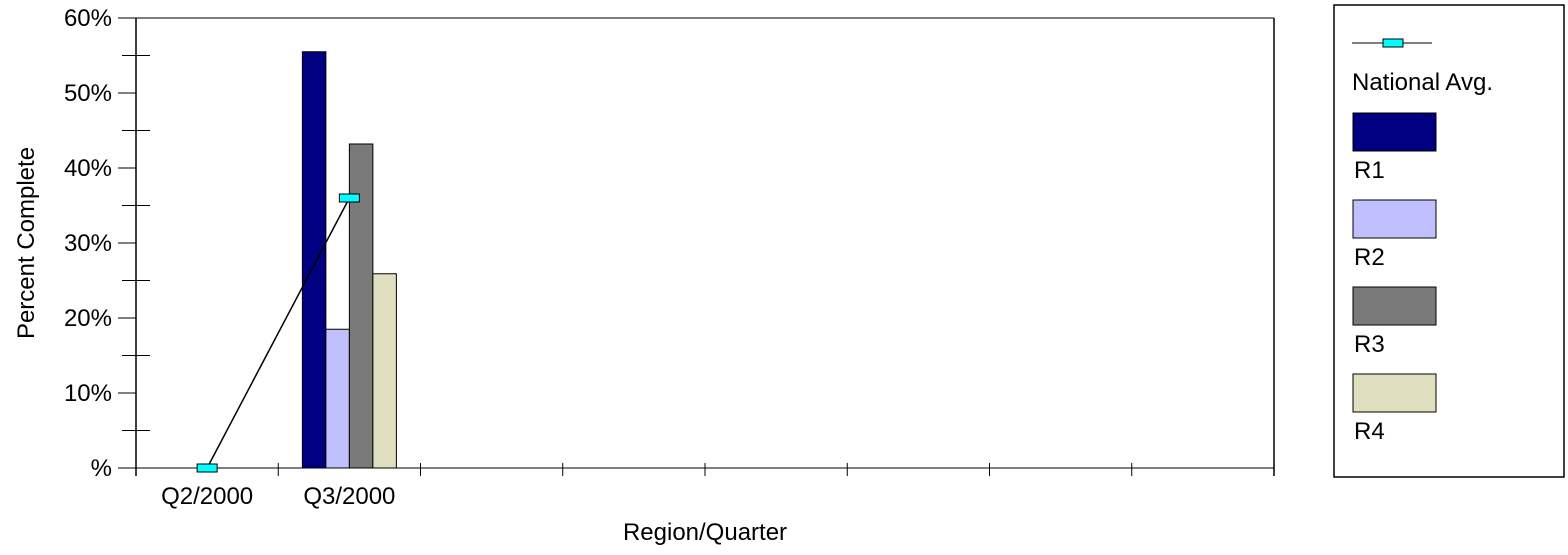 This screenshot has width=1568, height=555. What do you see at coordinates (207, 496) in the screenshot?
I see `x-tick-label: Q2/2000` at bounding box center [207, 496].